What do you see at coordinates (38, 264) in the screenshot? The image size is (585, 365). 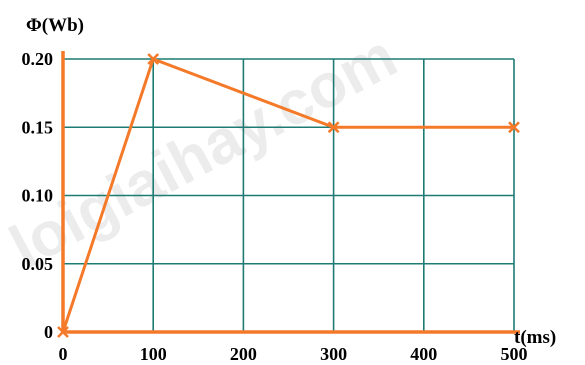 I see `y-tick-label: 0.05` at bounding box center [38, 264].